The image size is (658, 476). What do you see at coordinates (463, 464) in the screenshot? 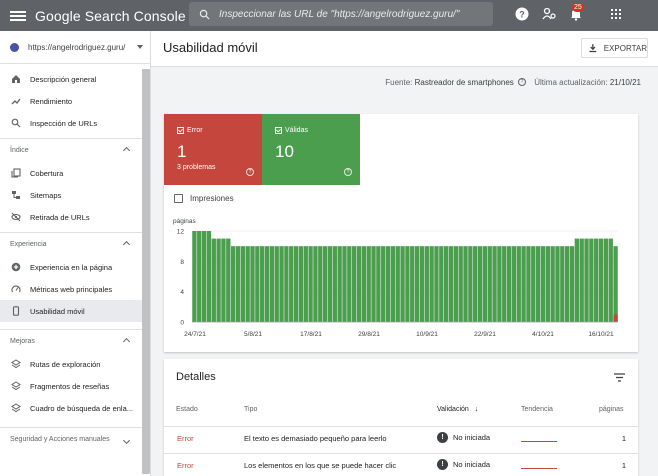
I see `row-2-validacion: ! No iniciada` at bounding box center [463, 464].